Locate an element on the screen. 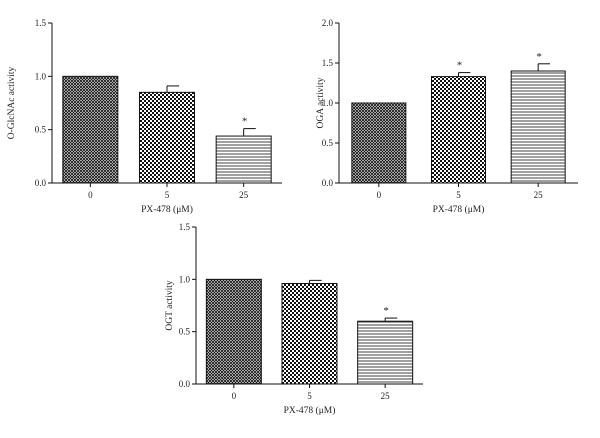 This screenshot has width=600, height=438. y-tick-label: 2.0 is located at coordinates (328, 23).